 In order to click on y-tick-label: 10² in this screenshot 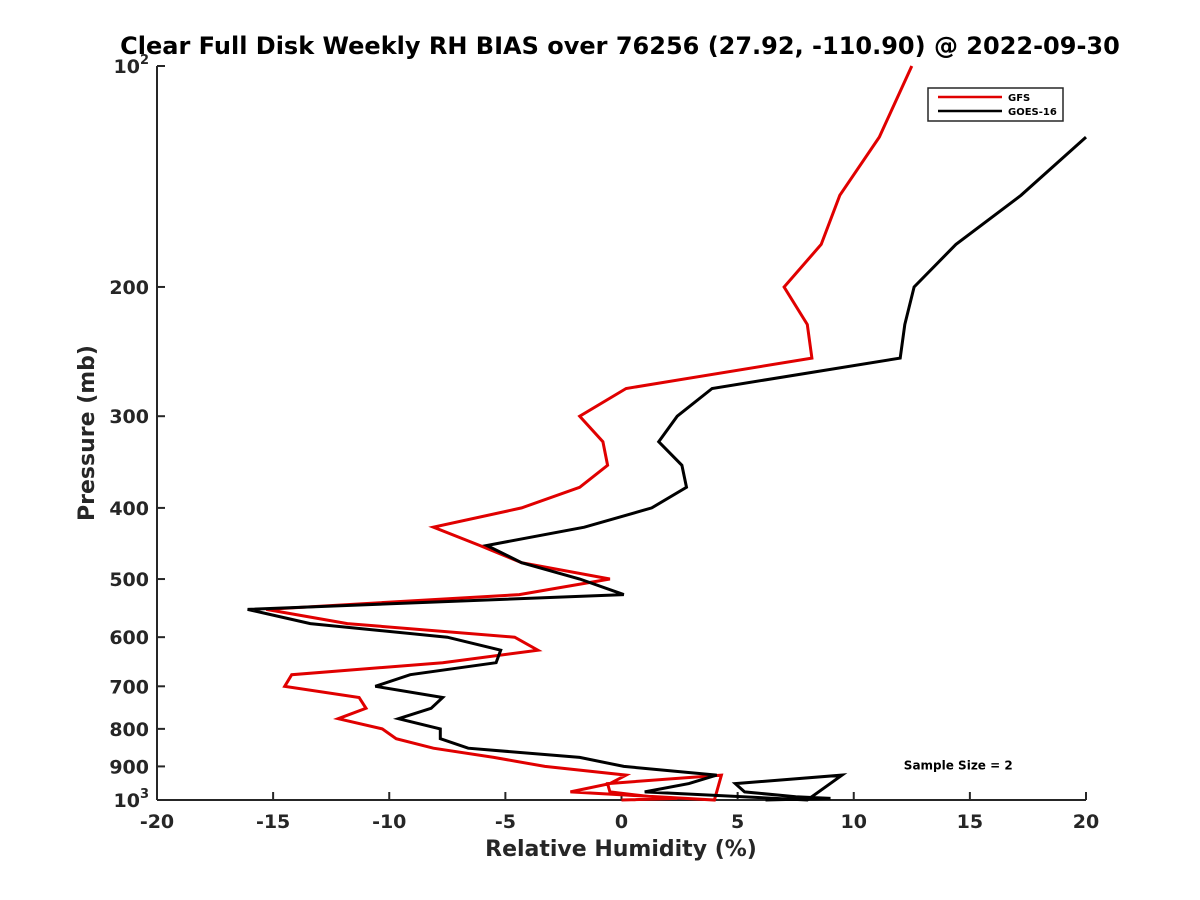, I will do `click(132, 65)`.